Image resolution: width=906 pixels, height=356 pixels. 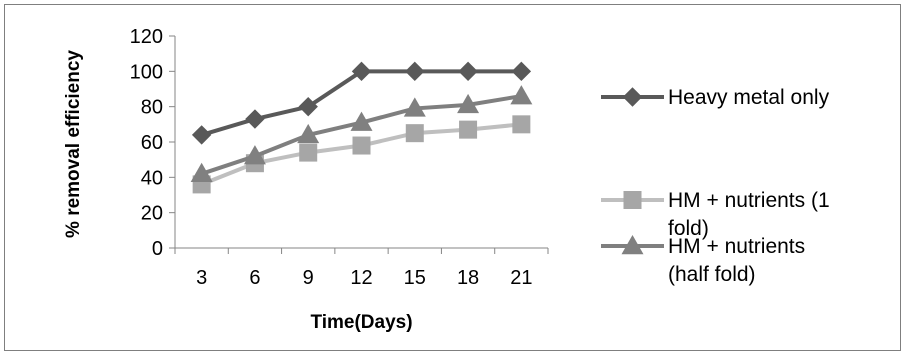 What do you see at coordinates (146, 72) in the screenshot?
I see `y-tick-label: 100` at bounding box center [146, 72].